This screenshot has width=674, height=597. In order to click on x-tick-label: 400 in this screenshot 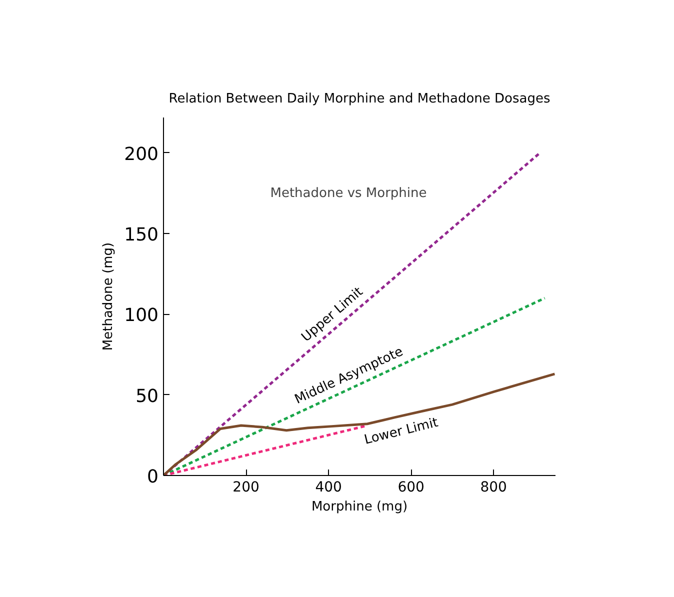, I will do `click(328, 488)`.